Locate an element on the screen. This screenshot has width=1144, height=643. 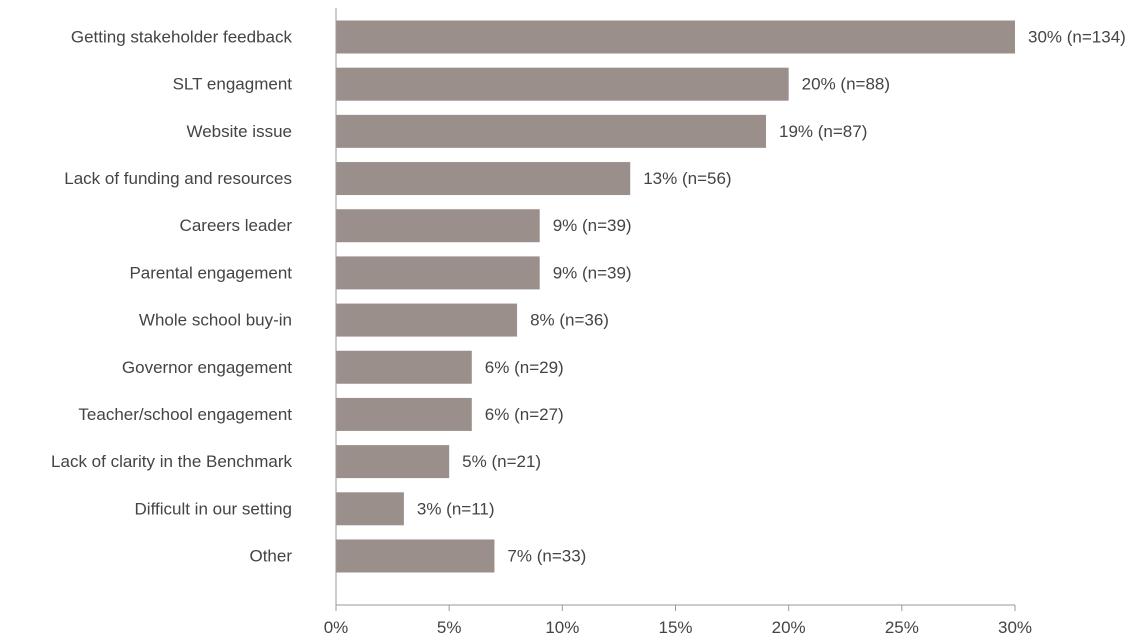
category-label: Teacher/school engagement is located at coordinates (185, 414).